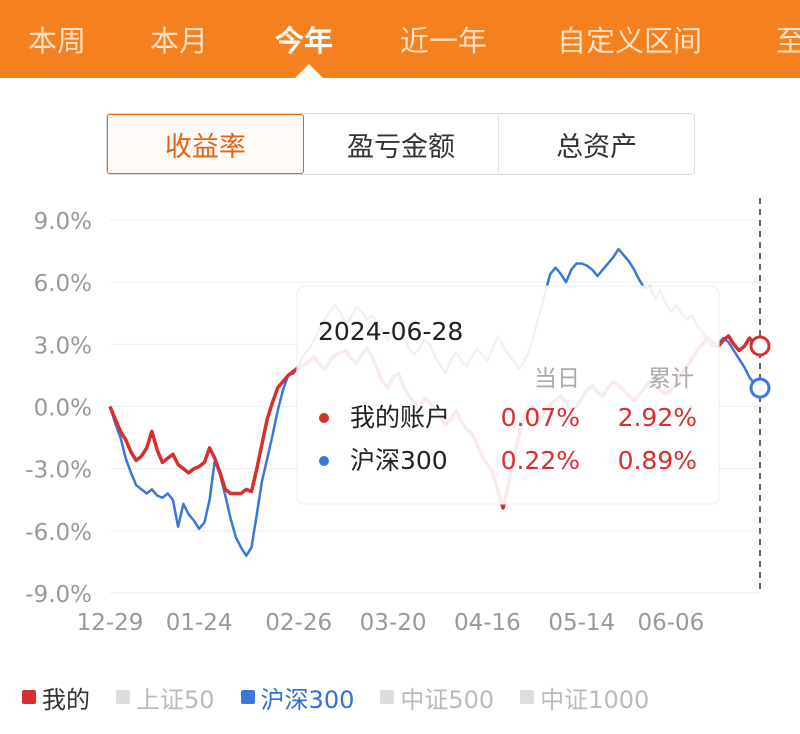 The width and height of the screenshot is (800, 734). Describe the element at coordinates (595, 699) in the screenshot. I see `legend-label: 中证1000` at that location.